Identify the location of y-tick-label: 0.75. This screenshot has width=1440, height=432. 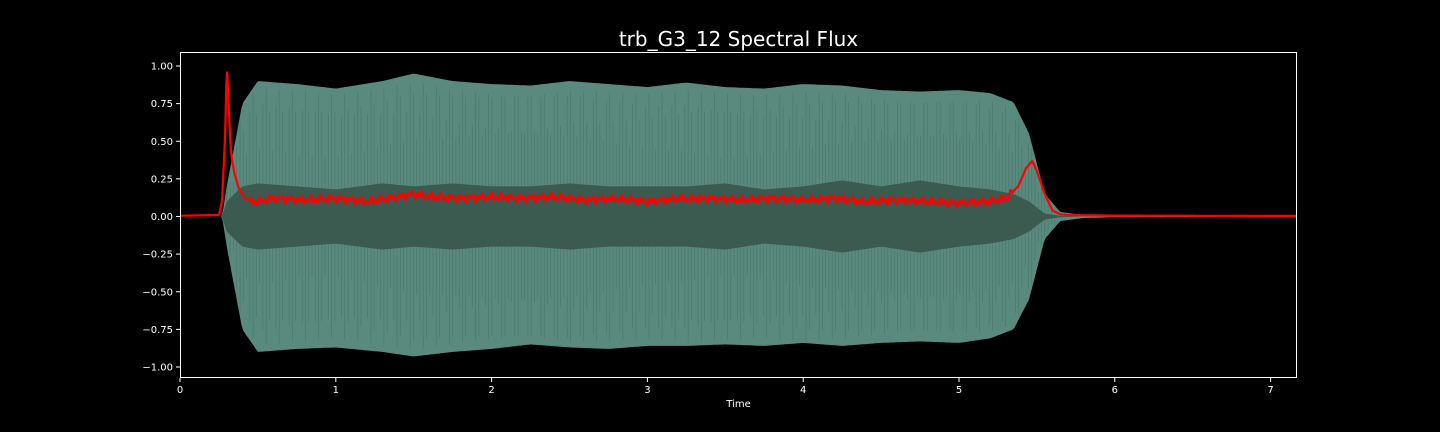
(162, 104).